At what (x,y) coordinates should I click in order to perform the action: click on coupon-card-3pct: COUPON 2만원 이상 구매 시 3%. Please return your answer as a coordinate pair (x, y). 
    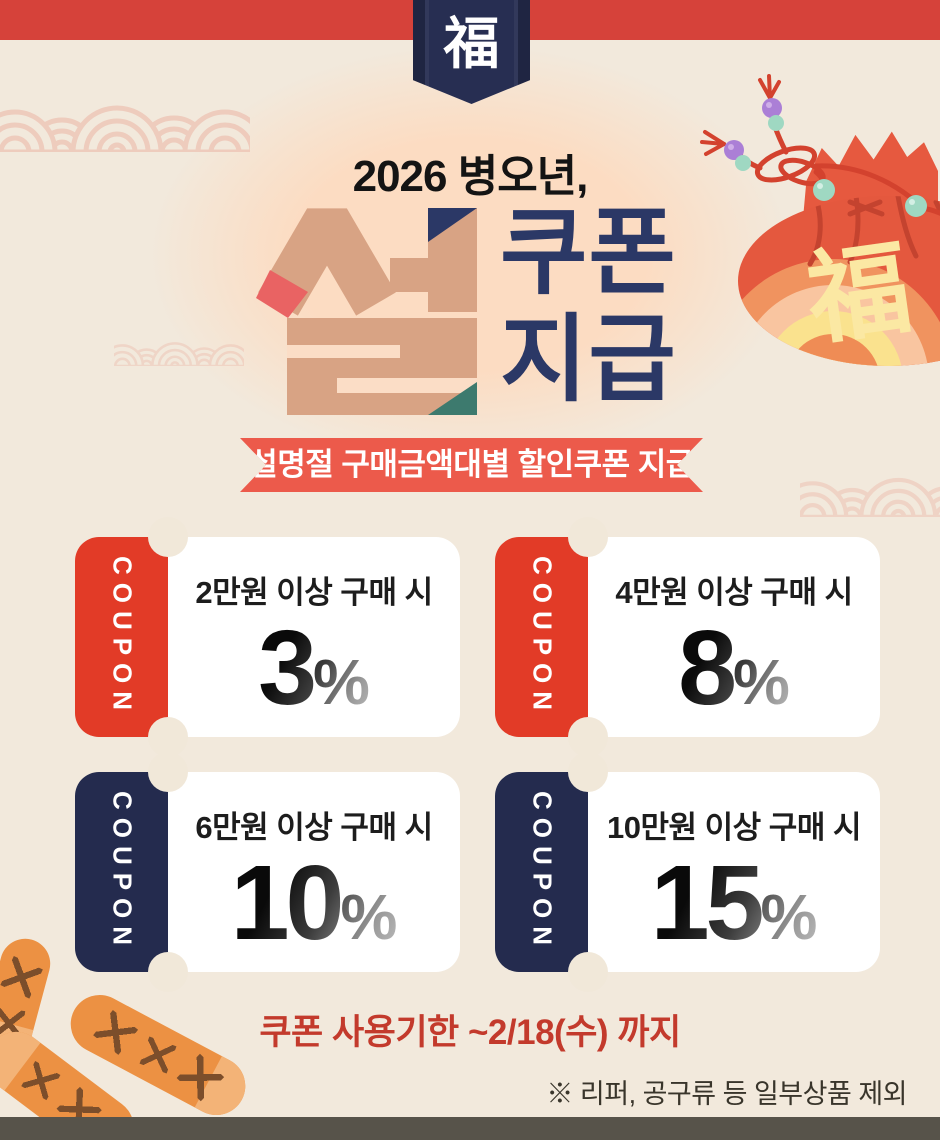
    Looking at the image, I should click on (267, 637).